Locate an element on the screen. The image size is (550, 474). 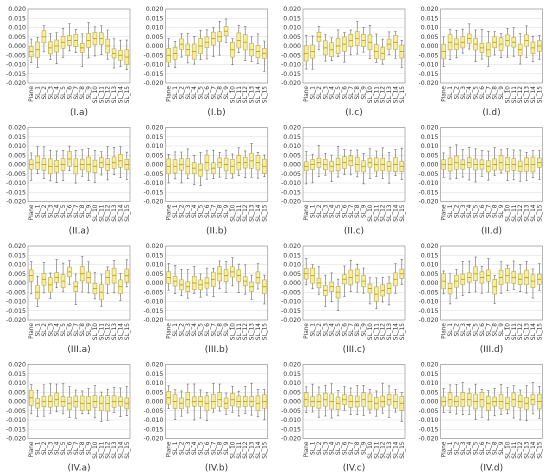
panel-caption: (III.c) is located at coordinates (354, 350).